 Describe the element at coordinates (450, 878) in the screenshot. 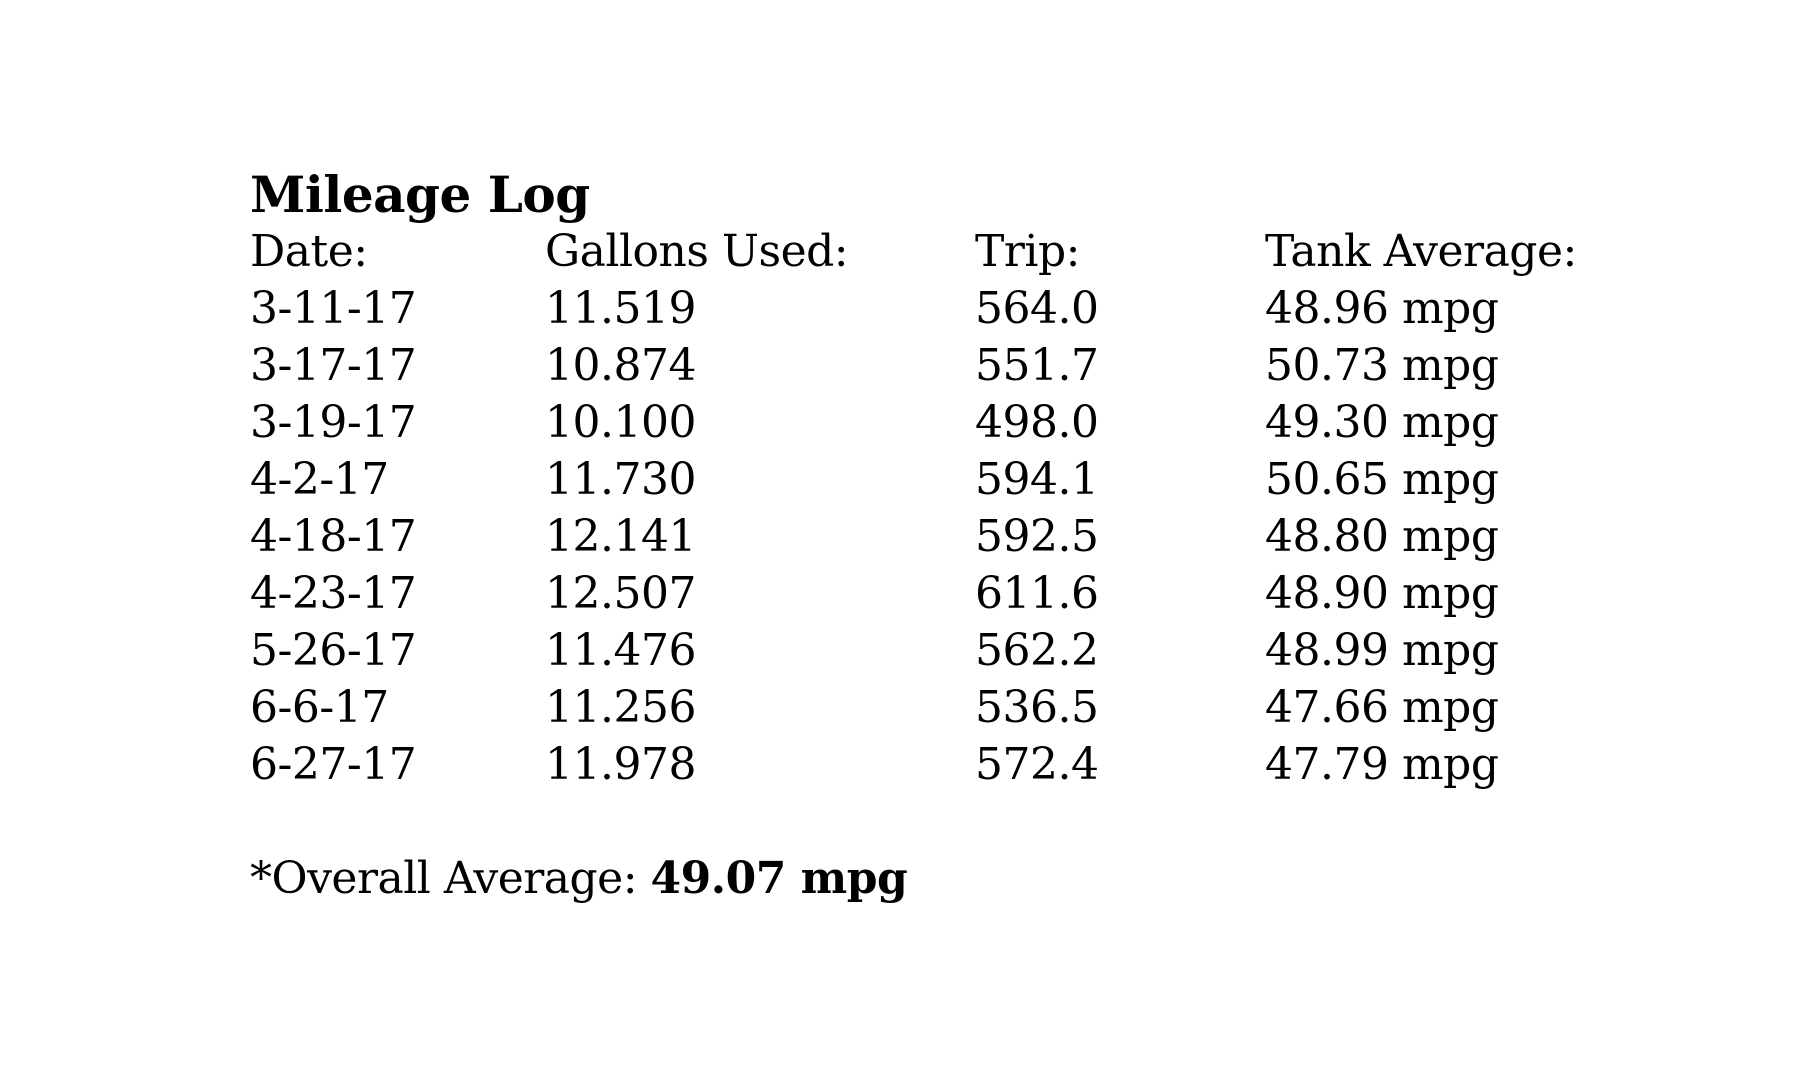

I see `overall-average-label: *Overall Average:` at that location.